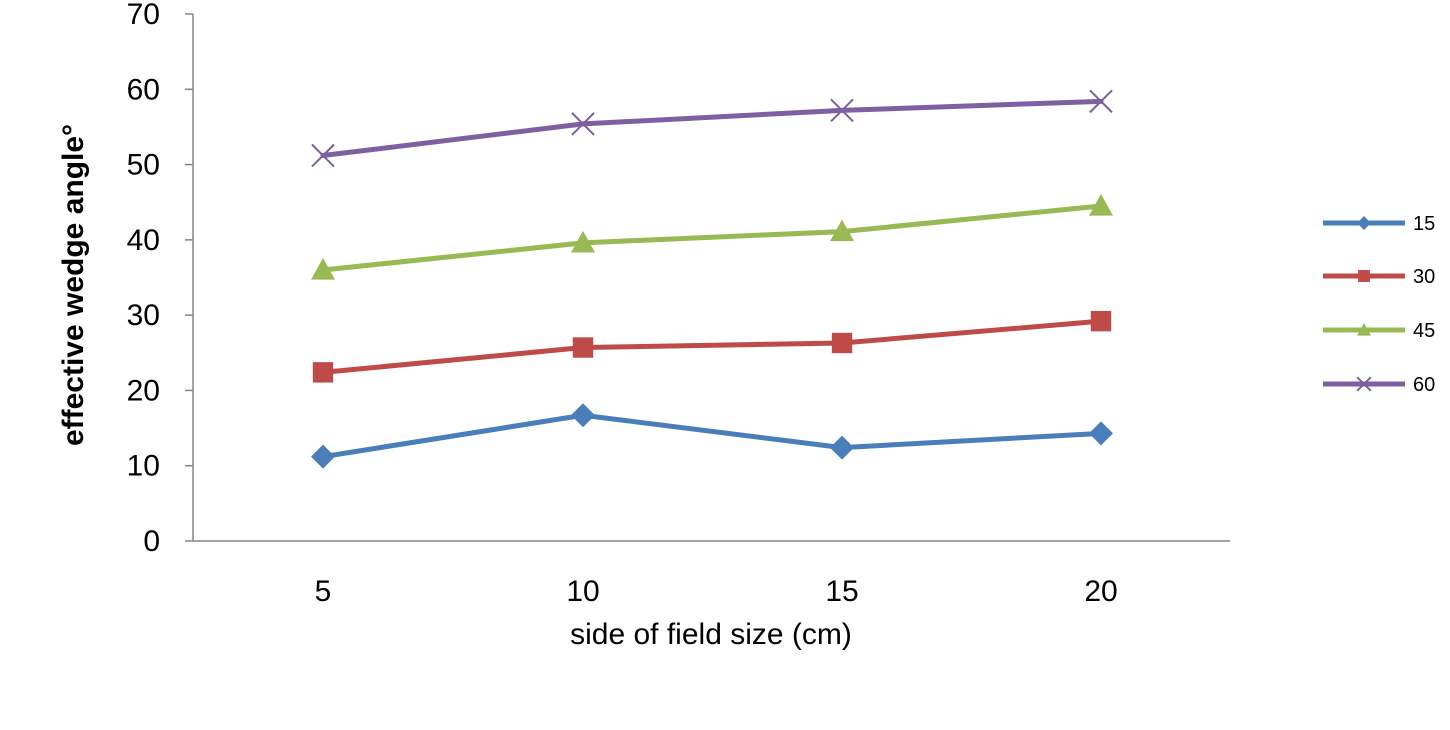 The height and width of the screenshot is (730, 1450). Describe the element at coordinates (1379, 331) in the screenshot. I see `legend-item-45: 45` at that location.